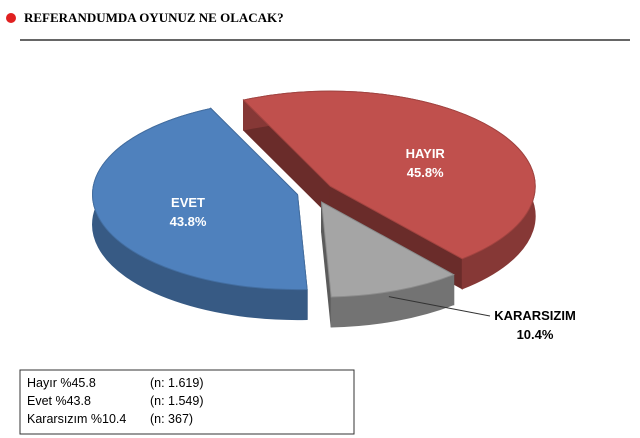 Image resolution: width=640 pixels, height=438 pixels. Describe the element at coordinates (154, 17) in the screenshot. I see `chart-title: REFERANDUMDA OYUNUZ NE OLACAK?` at that location.